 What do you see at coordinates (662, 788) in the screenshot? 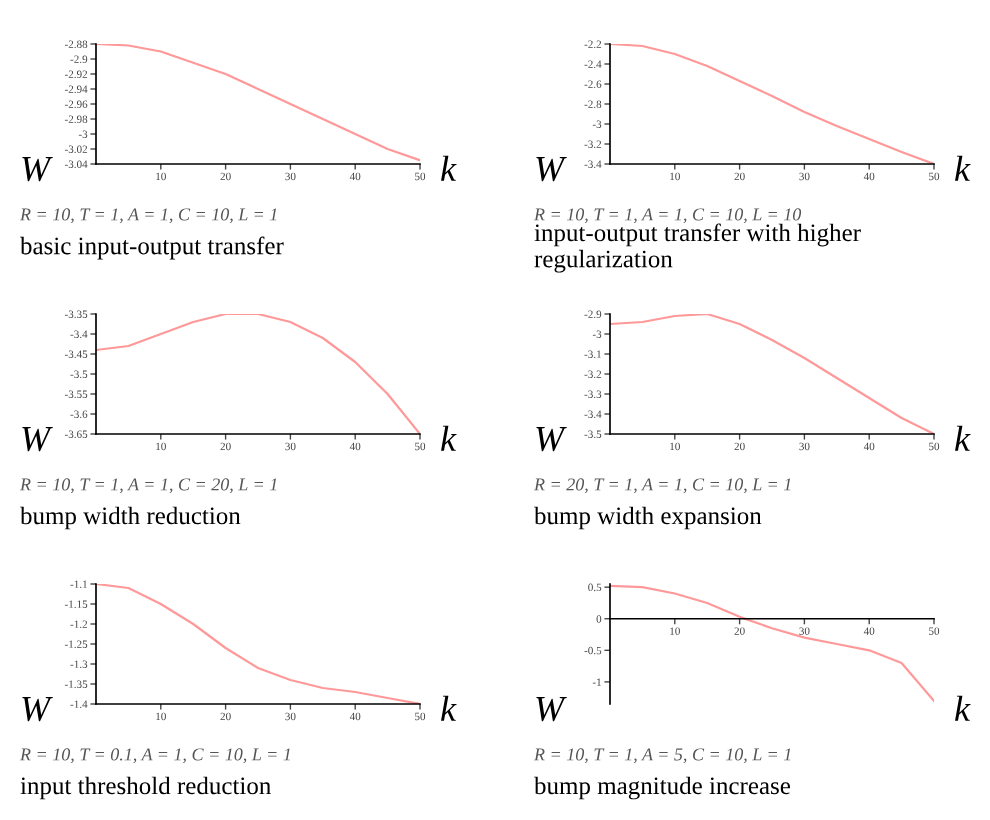
I see `text: bump magnitude increase` at bounding box center [662, 788].